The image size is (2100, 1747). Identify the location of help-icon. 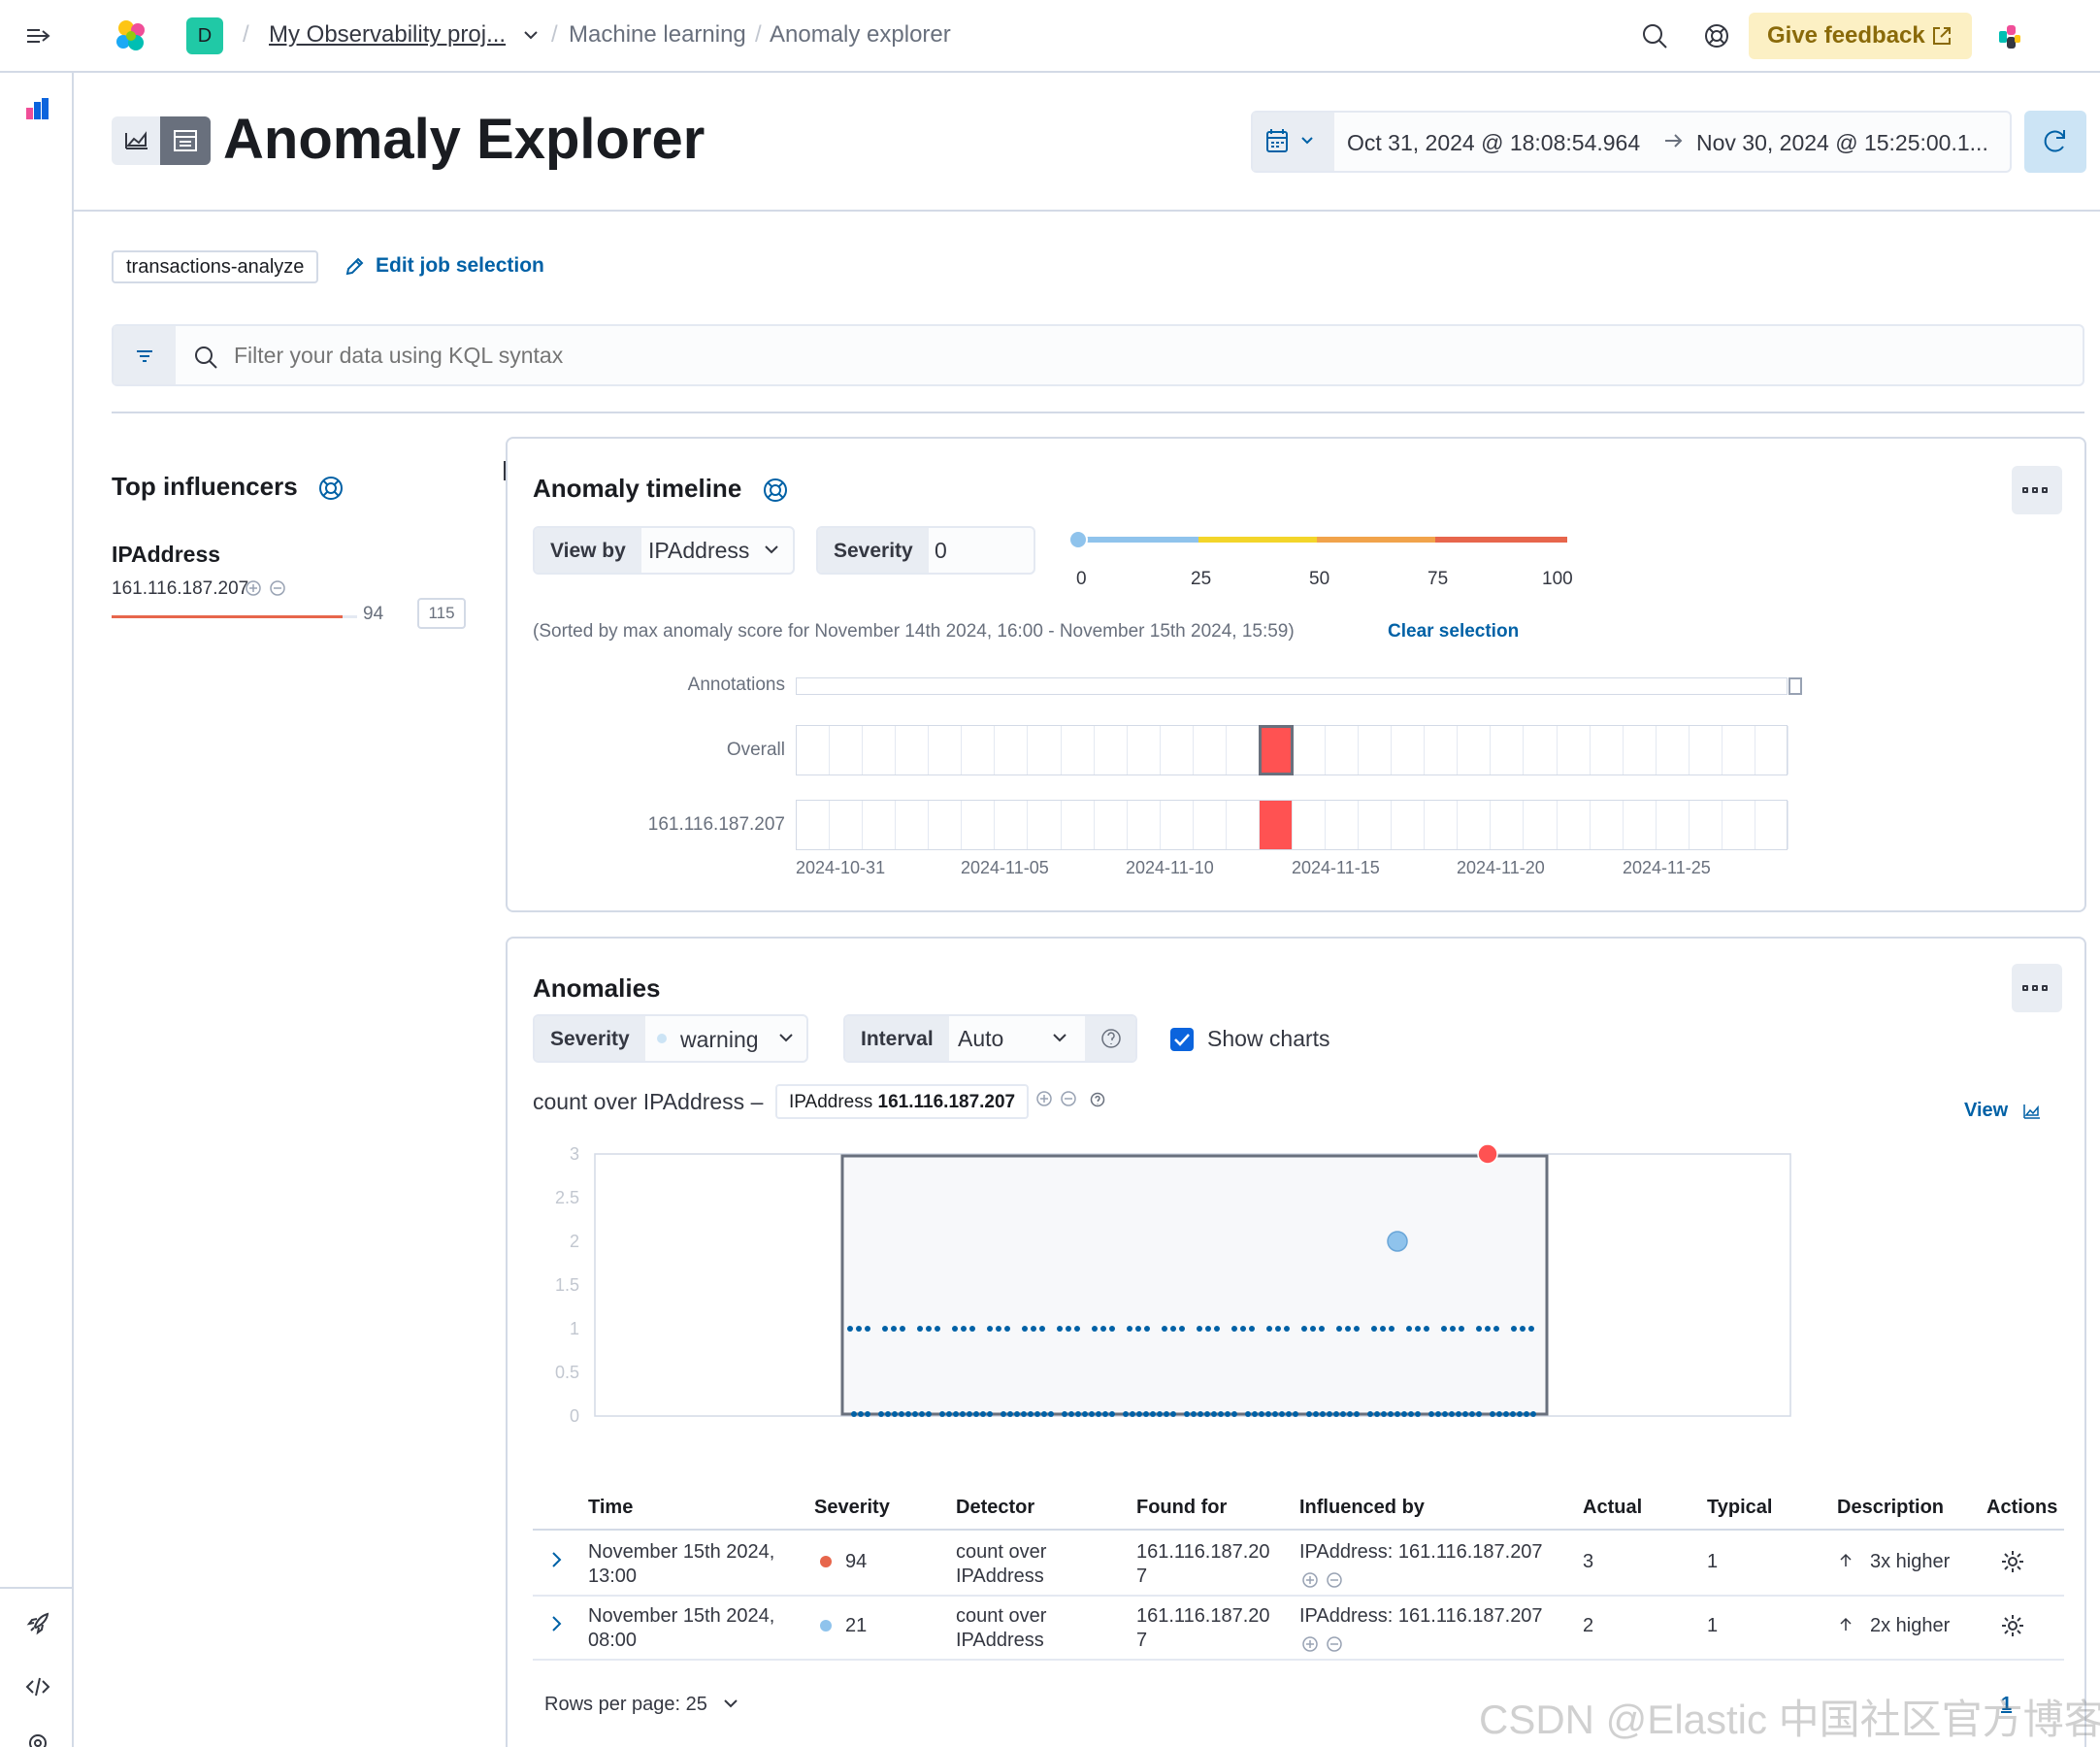
(331, 488).